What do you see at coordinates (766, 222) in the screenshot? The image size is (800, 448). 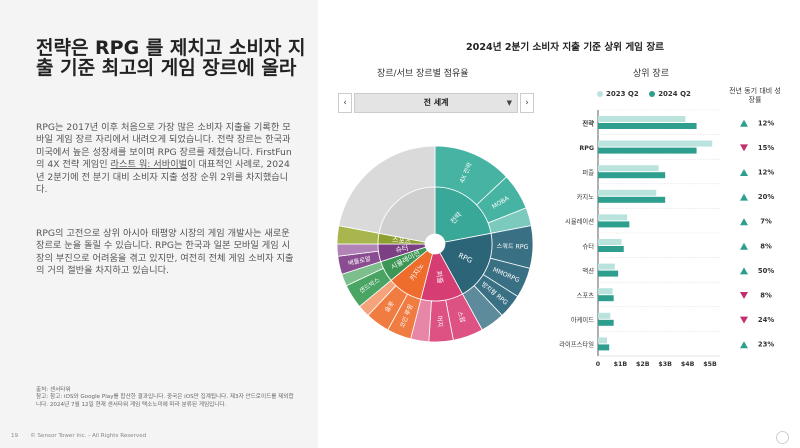 I see `yoy-value: 7%` at bounding box center [766, 222].